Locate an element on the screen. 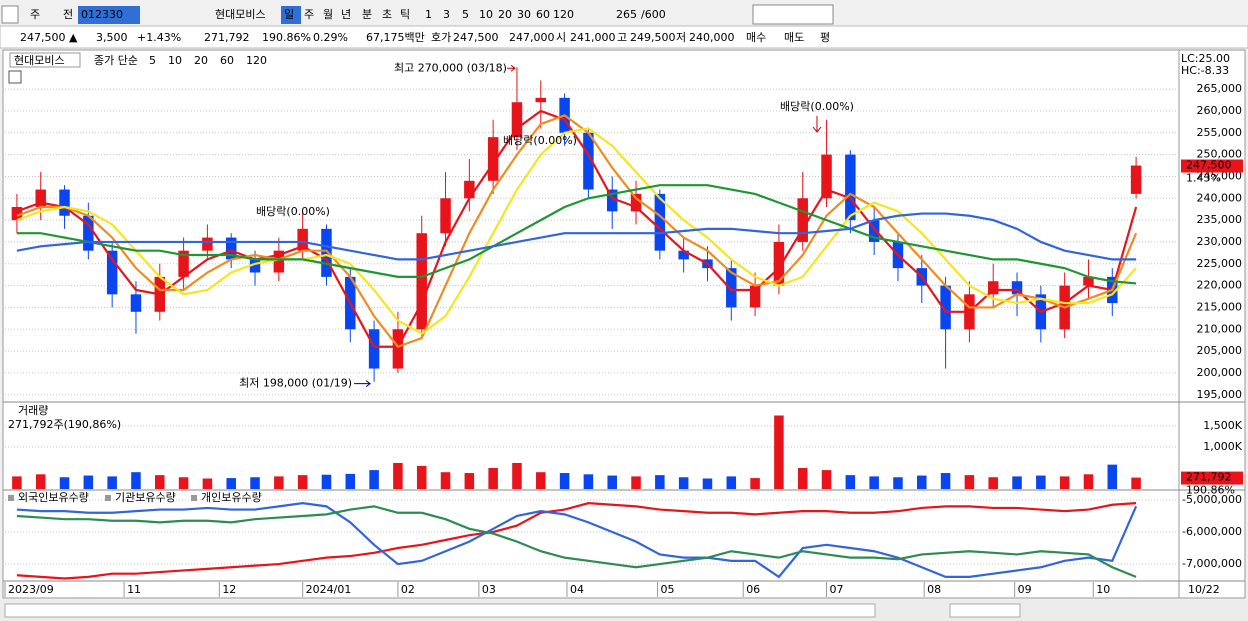  y-tick-label: -7,000,000 is located at coordinates (1212, 563).